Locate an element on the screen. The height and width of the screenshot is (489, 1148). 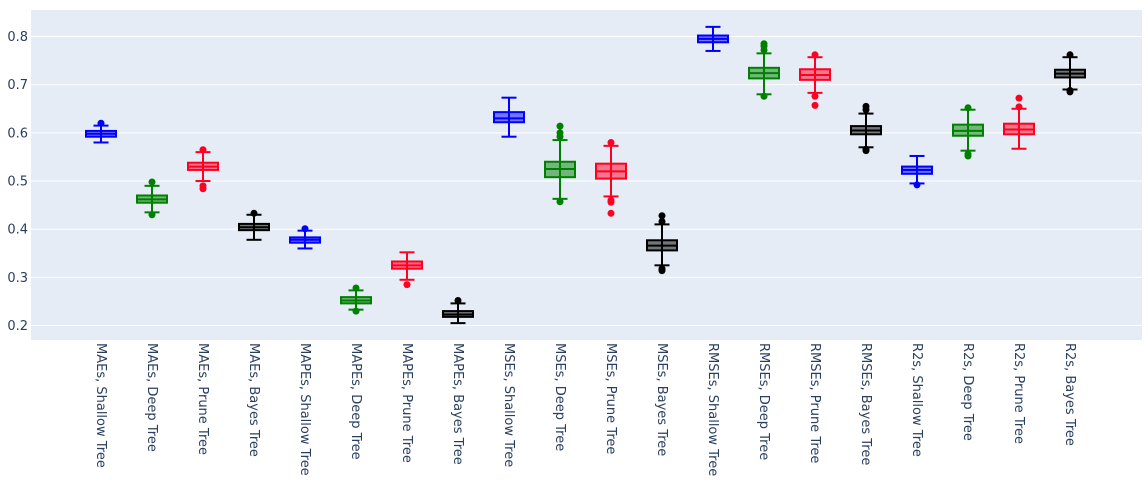
y-tick-label: 0.7 is located at coordinates (17, 85).